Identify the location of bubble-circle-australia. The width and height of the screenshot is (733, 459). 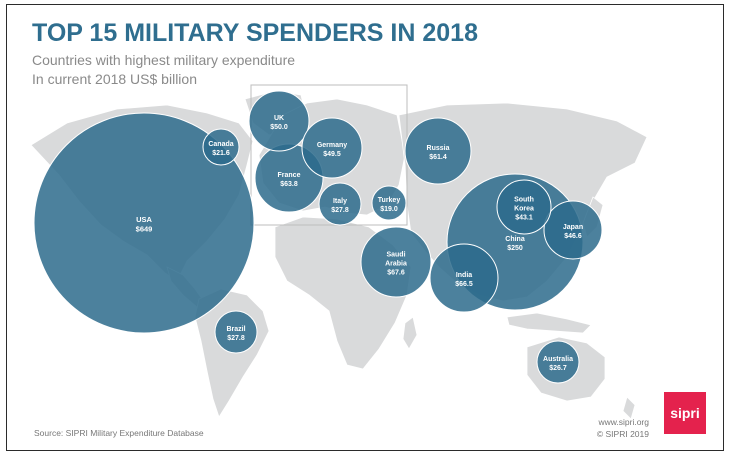
(558, 362).